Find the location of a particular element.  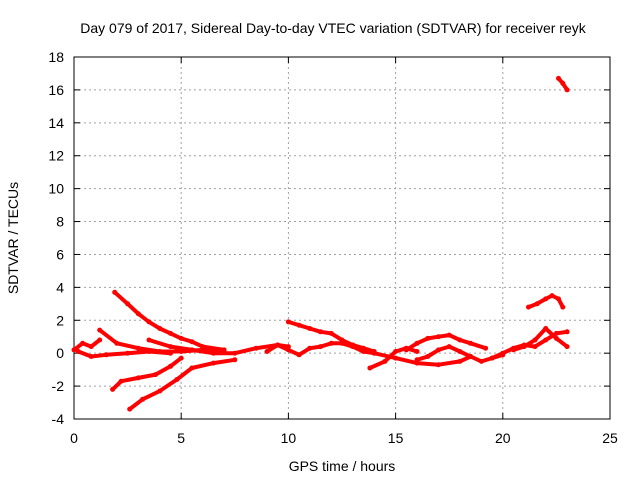

x-tick-label: 15 is located at coordinates (396, 438).